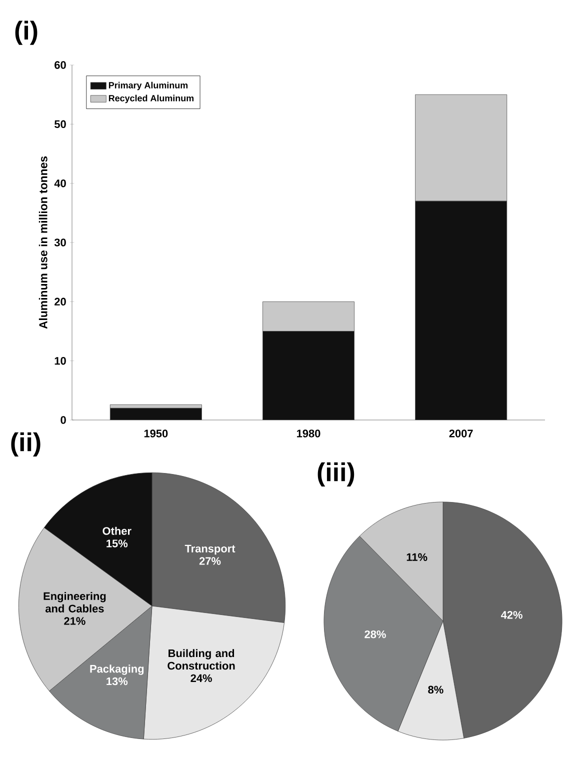  Describe the element at coordinates (75, 621) in the screenshot. I see `data-label: 21%` at that location.